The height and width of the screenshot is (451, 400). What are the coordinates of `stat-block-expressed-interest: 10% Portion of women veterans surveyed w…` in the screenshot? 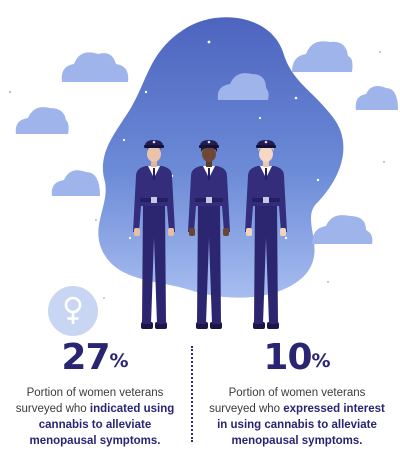 It's located at (297, 394).